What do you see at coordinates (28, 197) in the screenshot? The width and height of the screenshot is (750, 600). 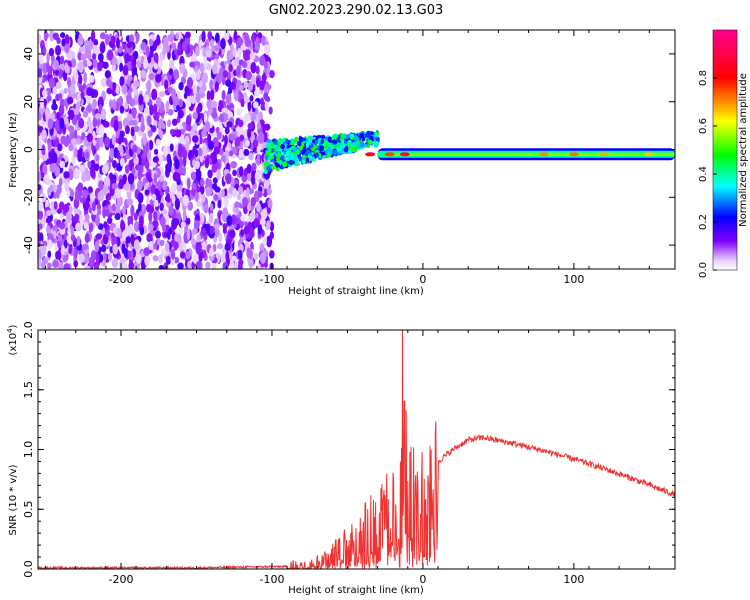 I see `y-tick-label: -20` at bounding box center [28, 197].